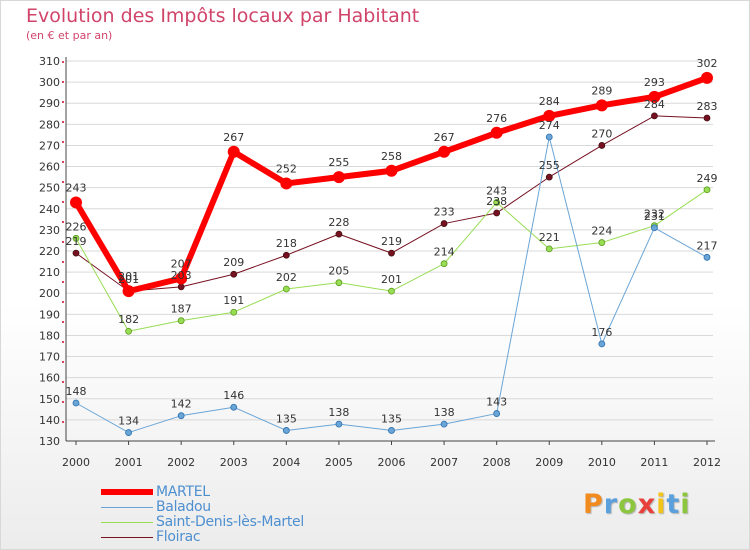 The width and height of the screenshot is (750, 550). I want to click on data-label: 249, so click(707, 178).